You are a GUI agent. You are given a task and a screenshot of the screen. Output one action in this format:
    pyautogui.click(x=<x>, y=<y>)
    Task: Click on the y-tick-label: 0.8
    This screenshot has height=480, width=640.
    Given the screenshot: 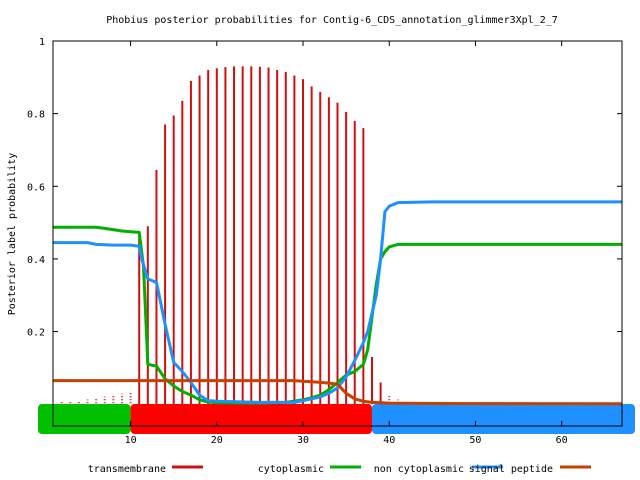 What is the action you would take?
    pyautogui.click(x=36, y=115)
    